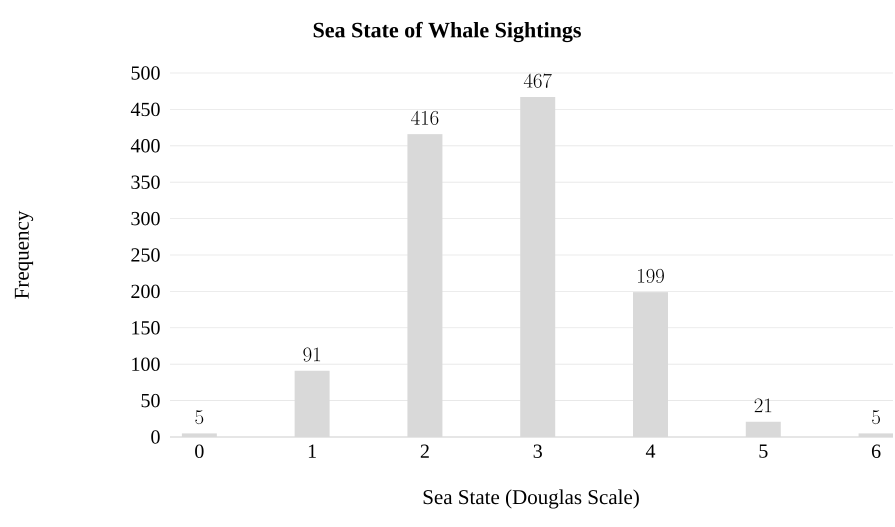 This screenshot has height=527, width=895. I want to click on y-tick-label: 0, so click(155, 437).